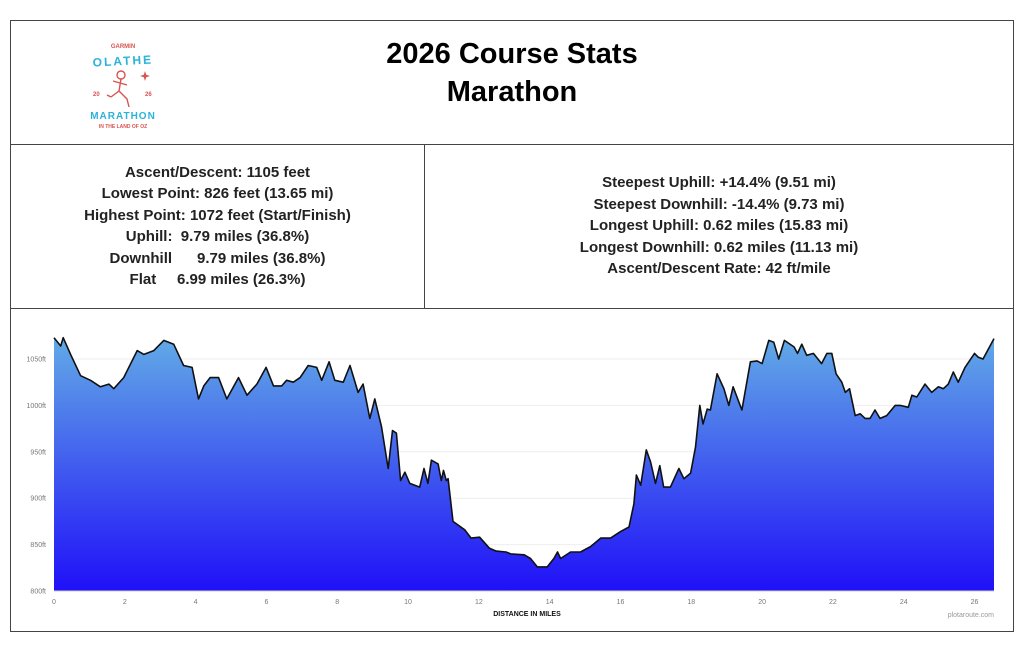  What do you see at coordinates (719, 183) in the screenshot?
I see `stat-steepest-uphill: Steepest Uphill: +14.4% (9.51 mi)` at bounding box center [719, 183].